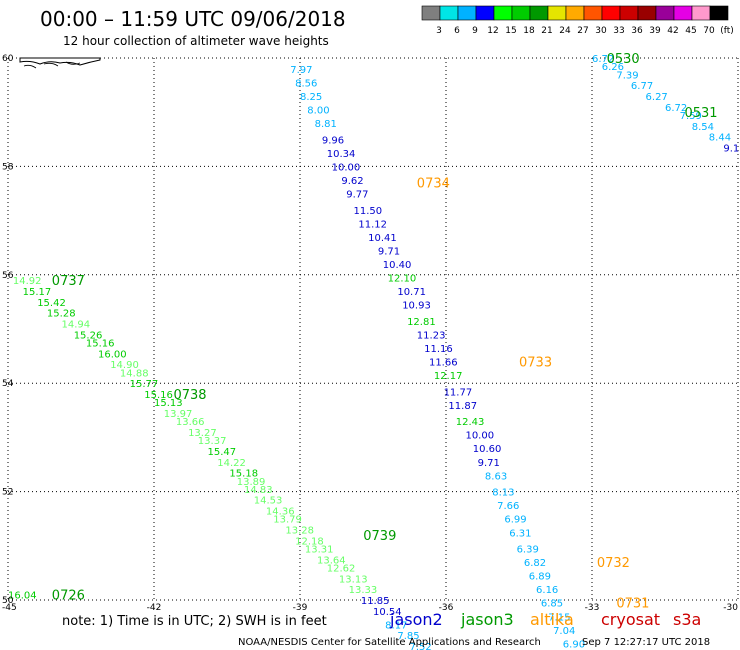 This screenshot has width=740, height=650. What do you see at coordinates (300, 608) in the screenshot?
I see `x-tick-label: -39` at bounding box center [300, 608].